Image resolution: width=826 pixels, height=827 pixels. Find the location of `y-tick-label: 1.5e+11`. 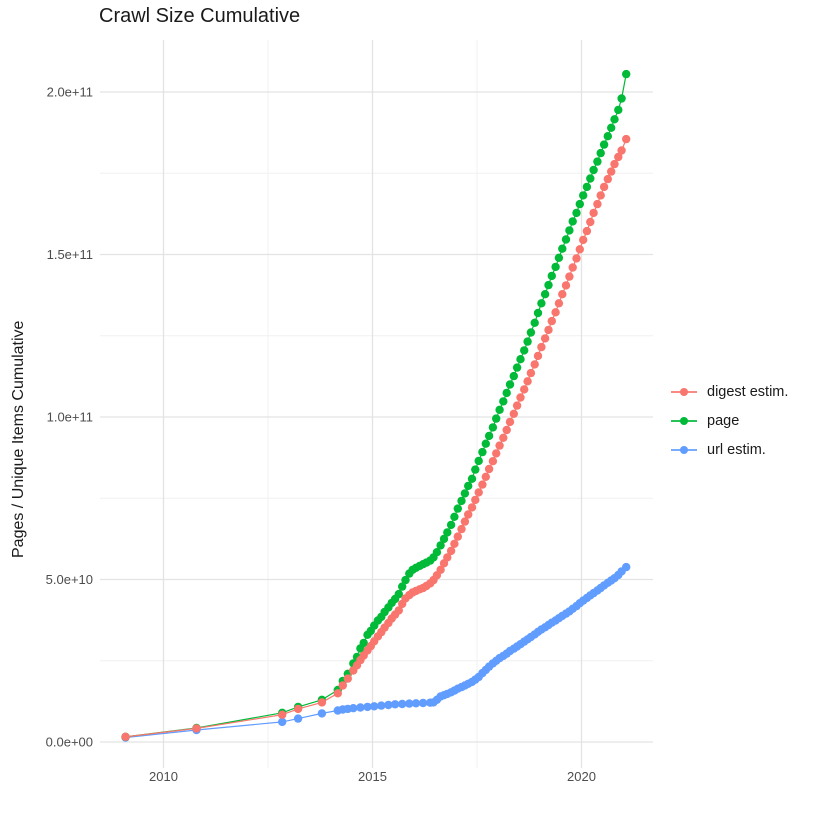

y-tick-label: 1.5e+11 is located at coordinates (70, 254).